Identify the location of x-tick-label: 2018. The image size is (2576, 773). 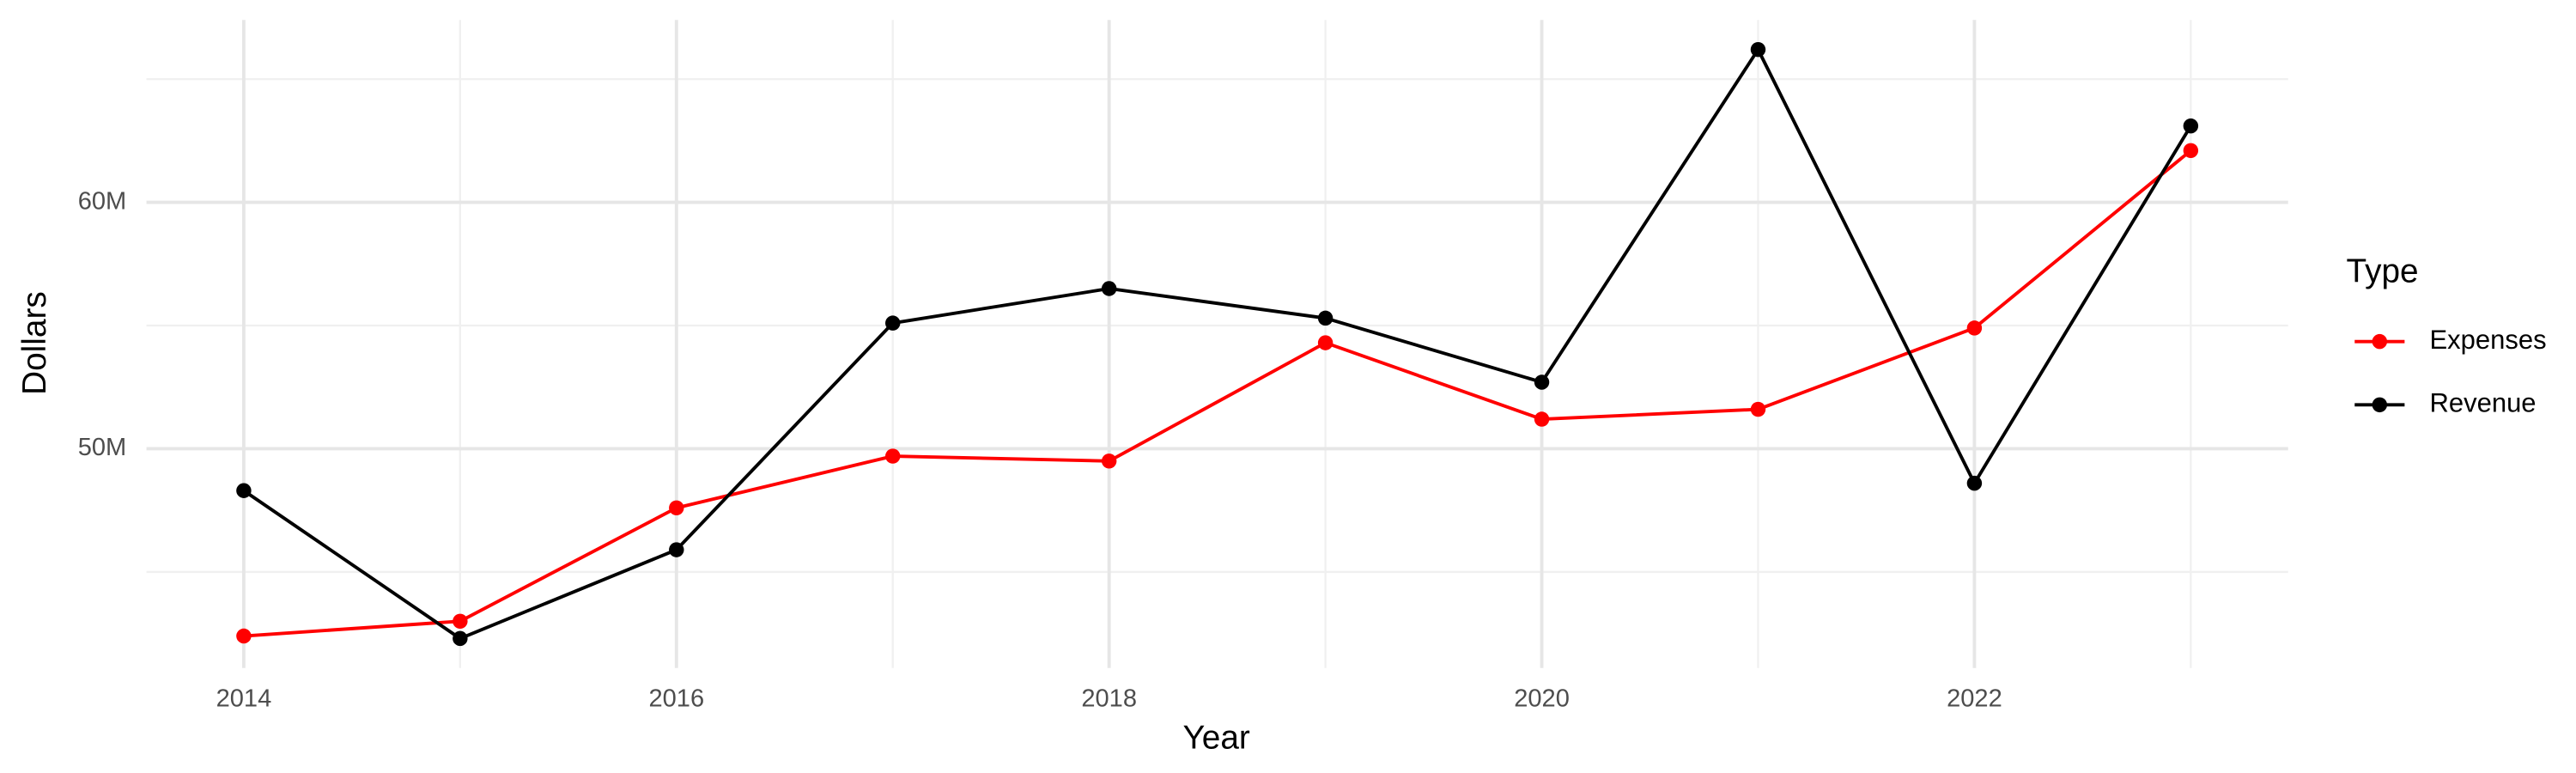
(1109, 698).